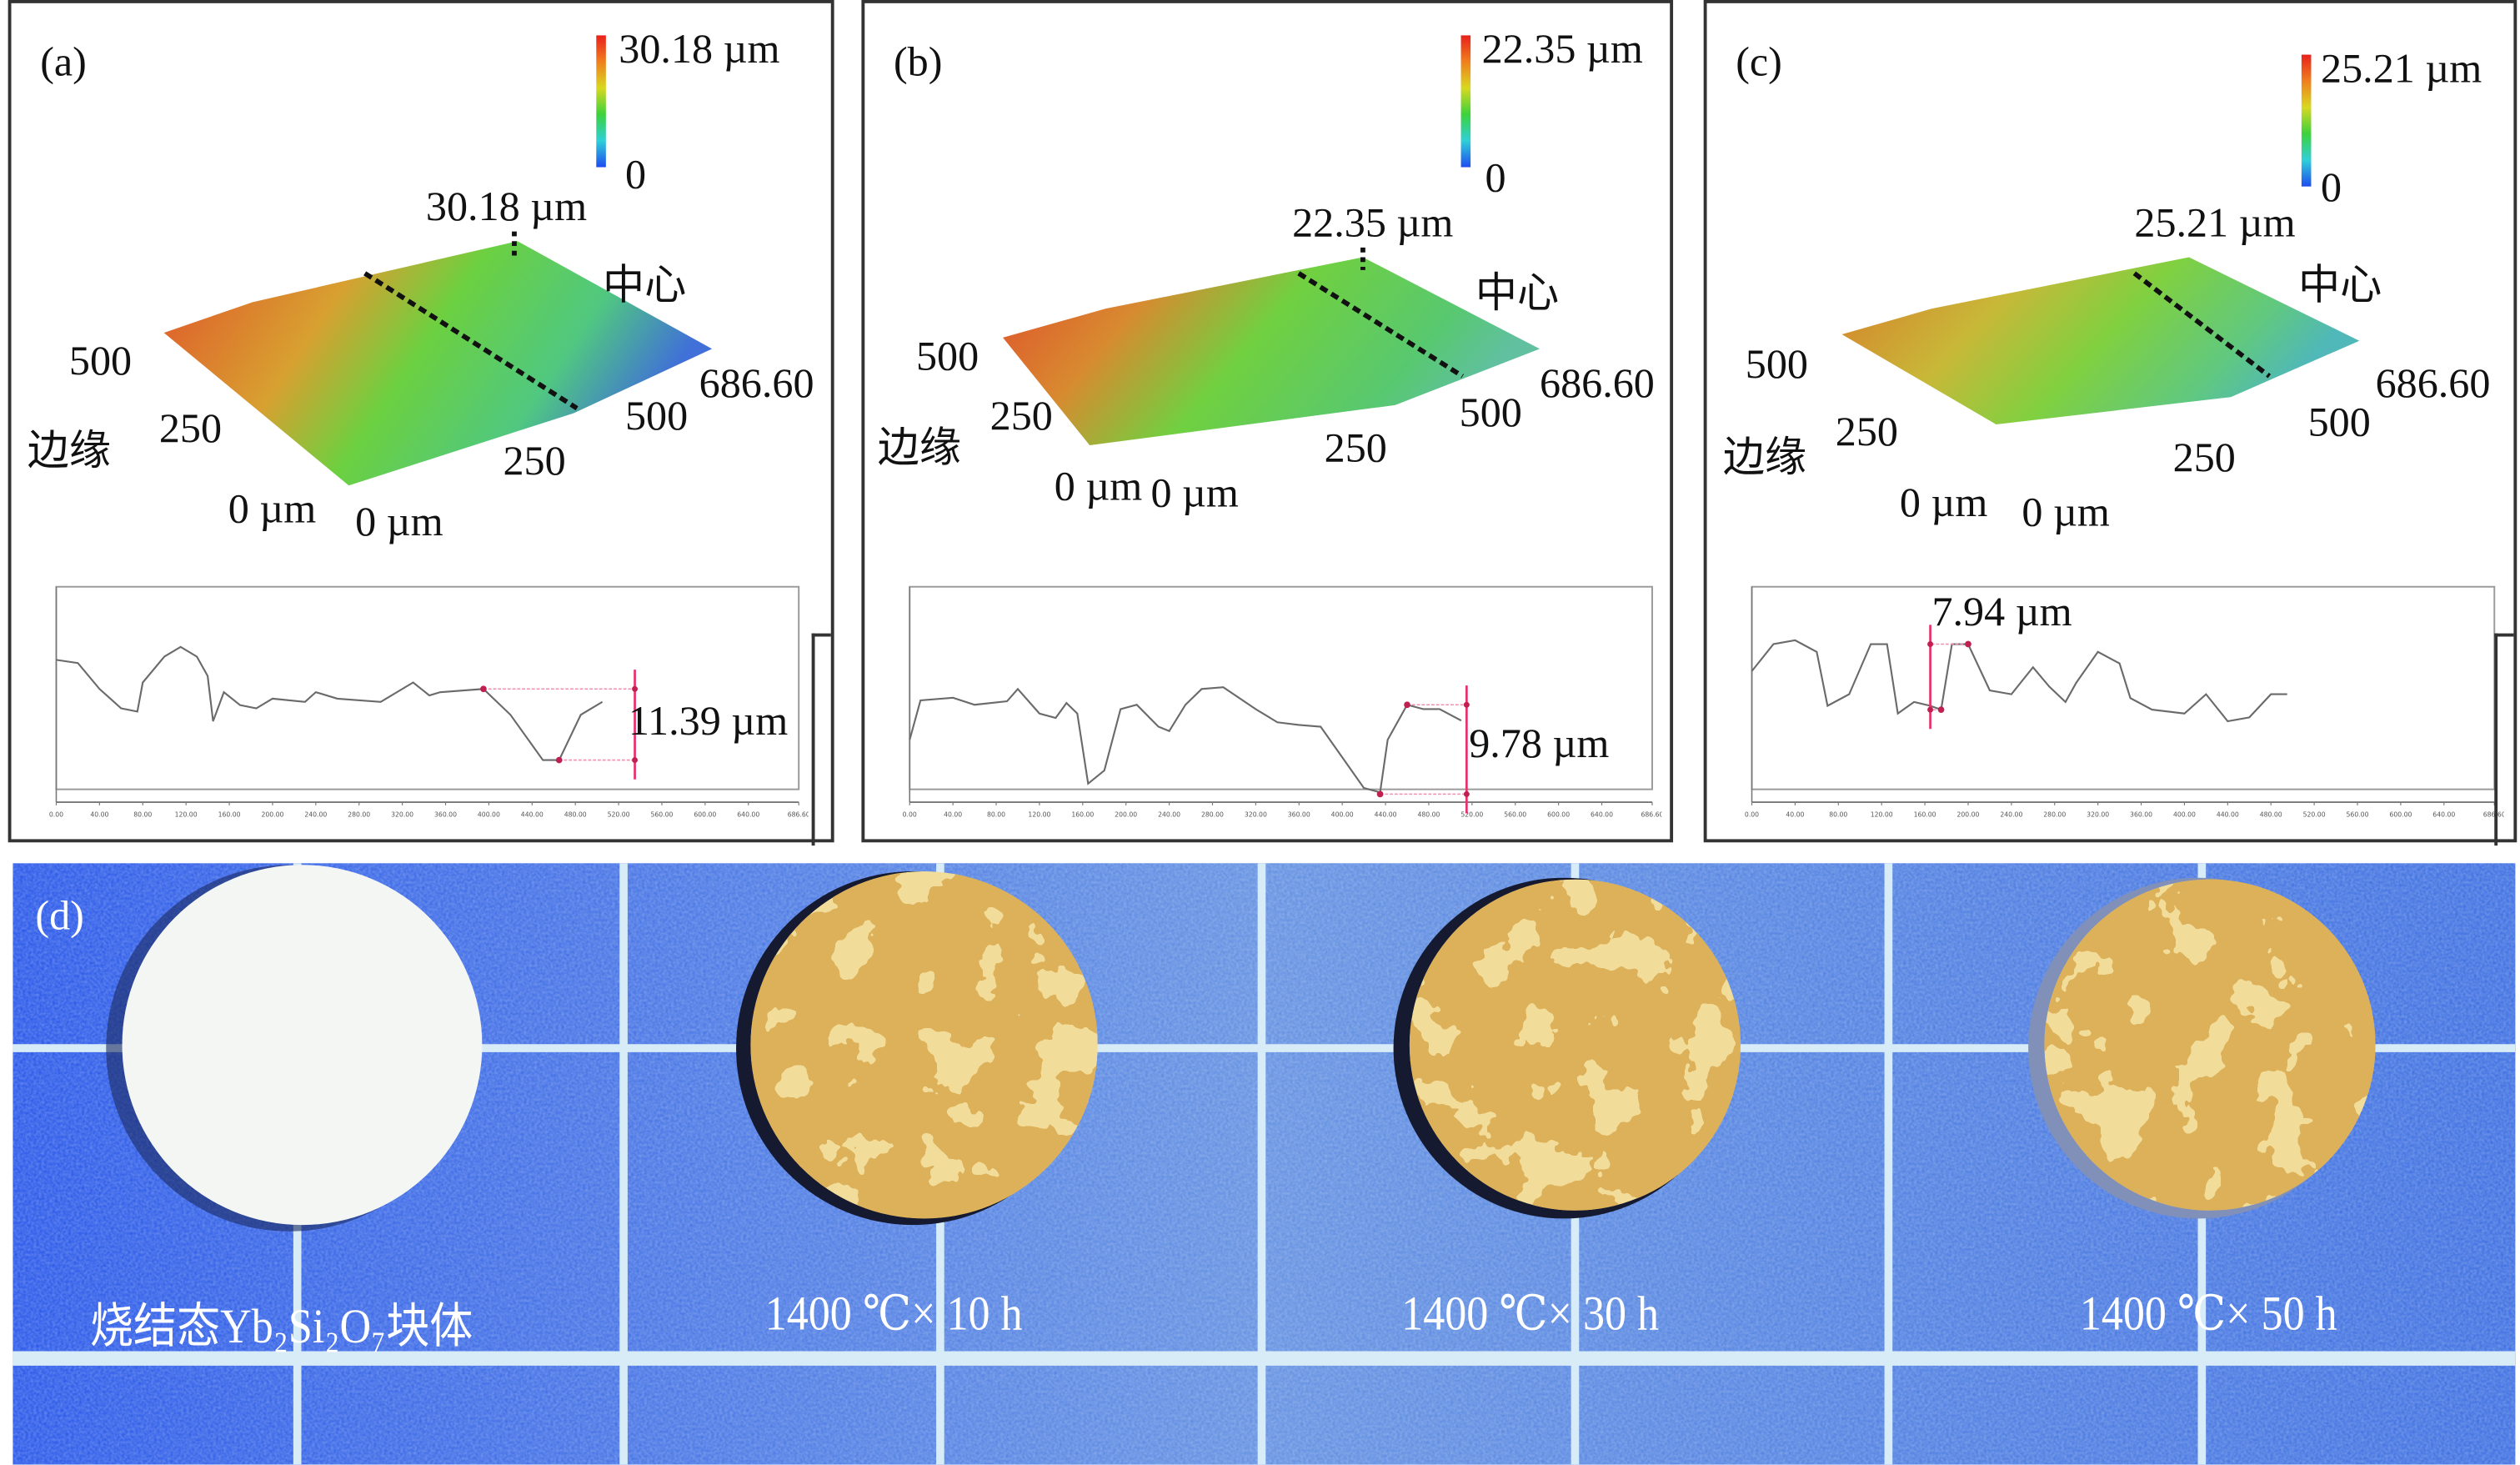  I want to click on peak-label: 30.18 µm, so click(506, 206).